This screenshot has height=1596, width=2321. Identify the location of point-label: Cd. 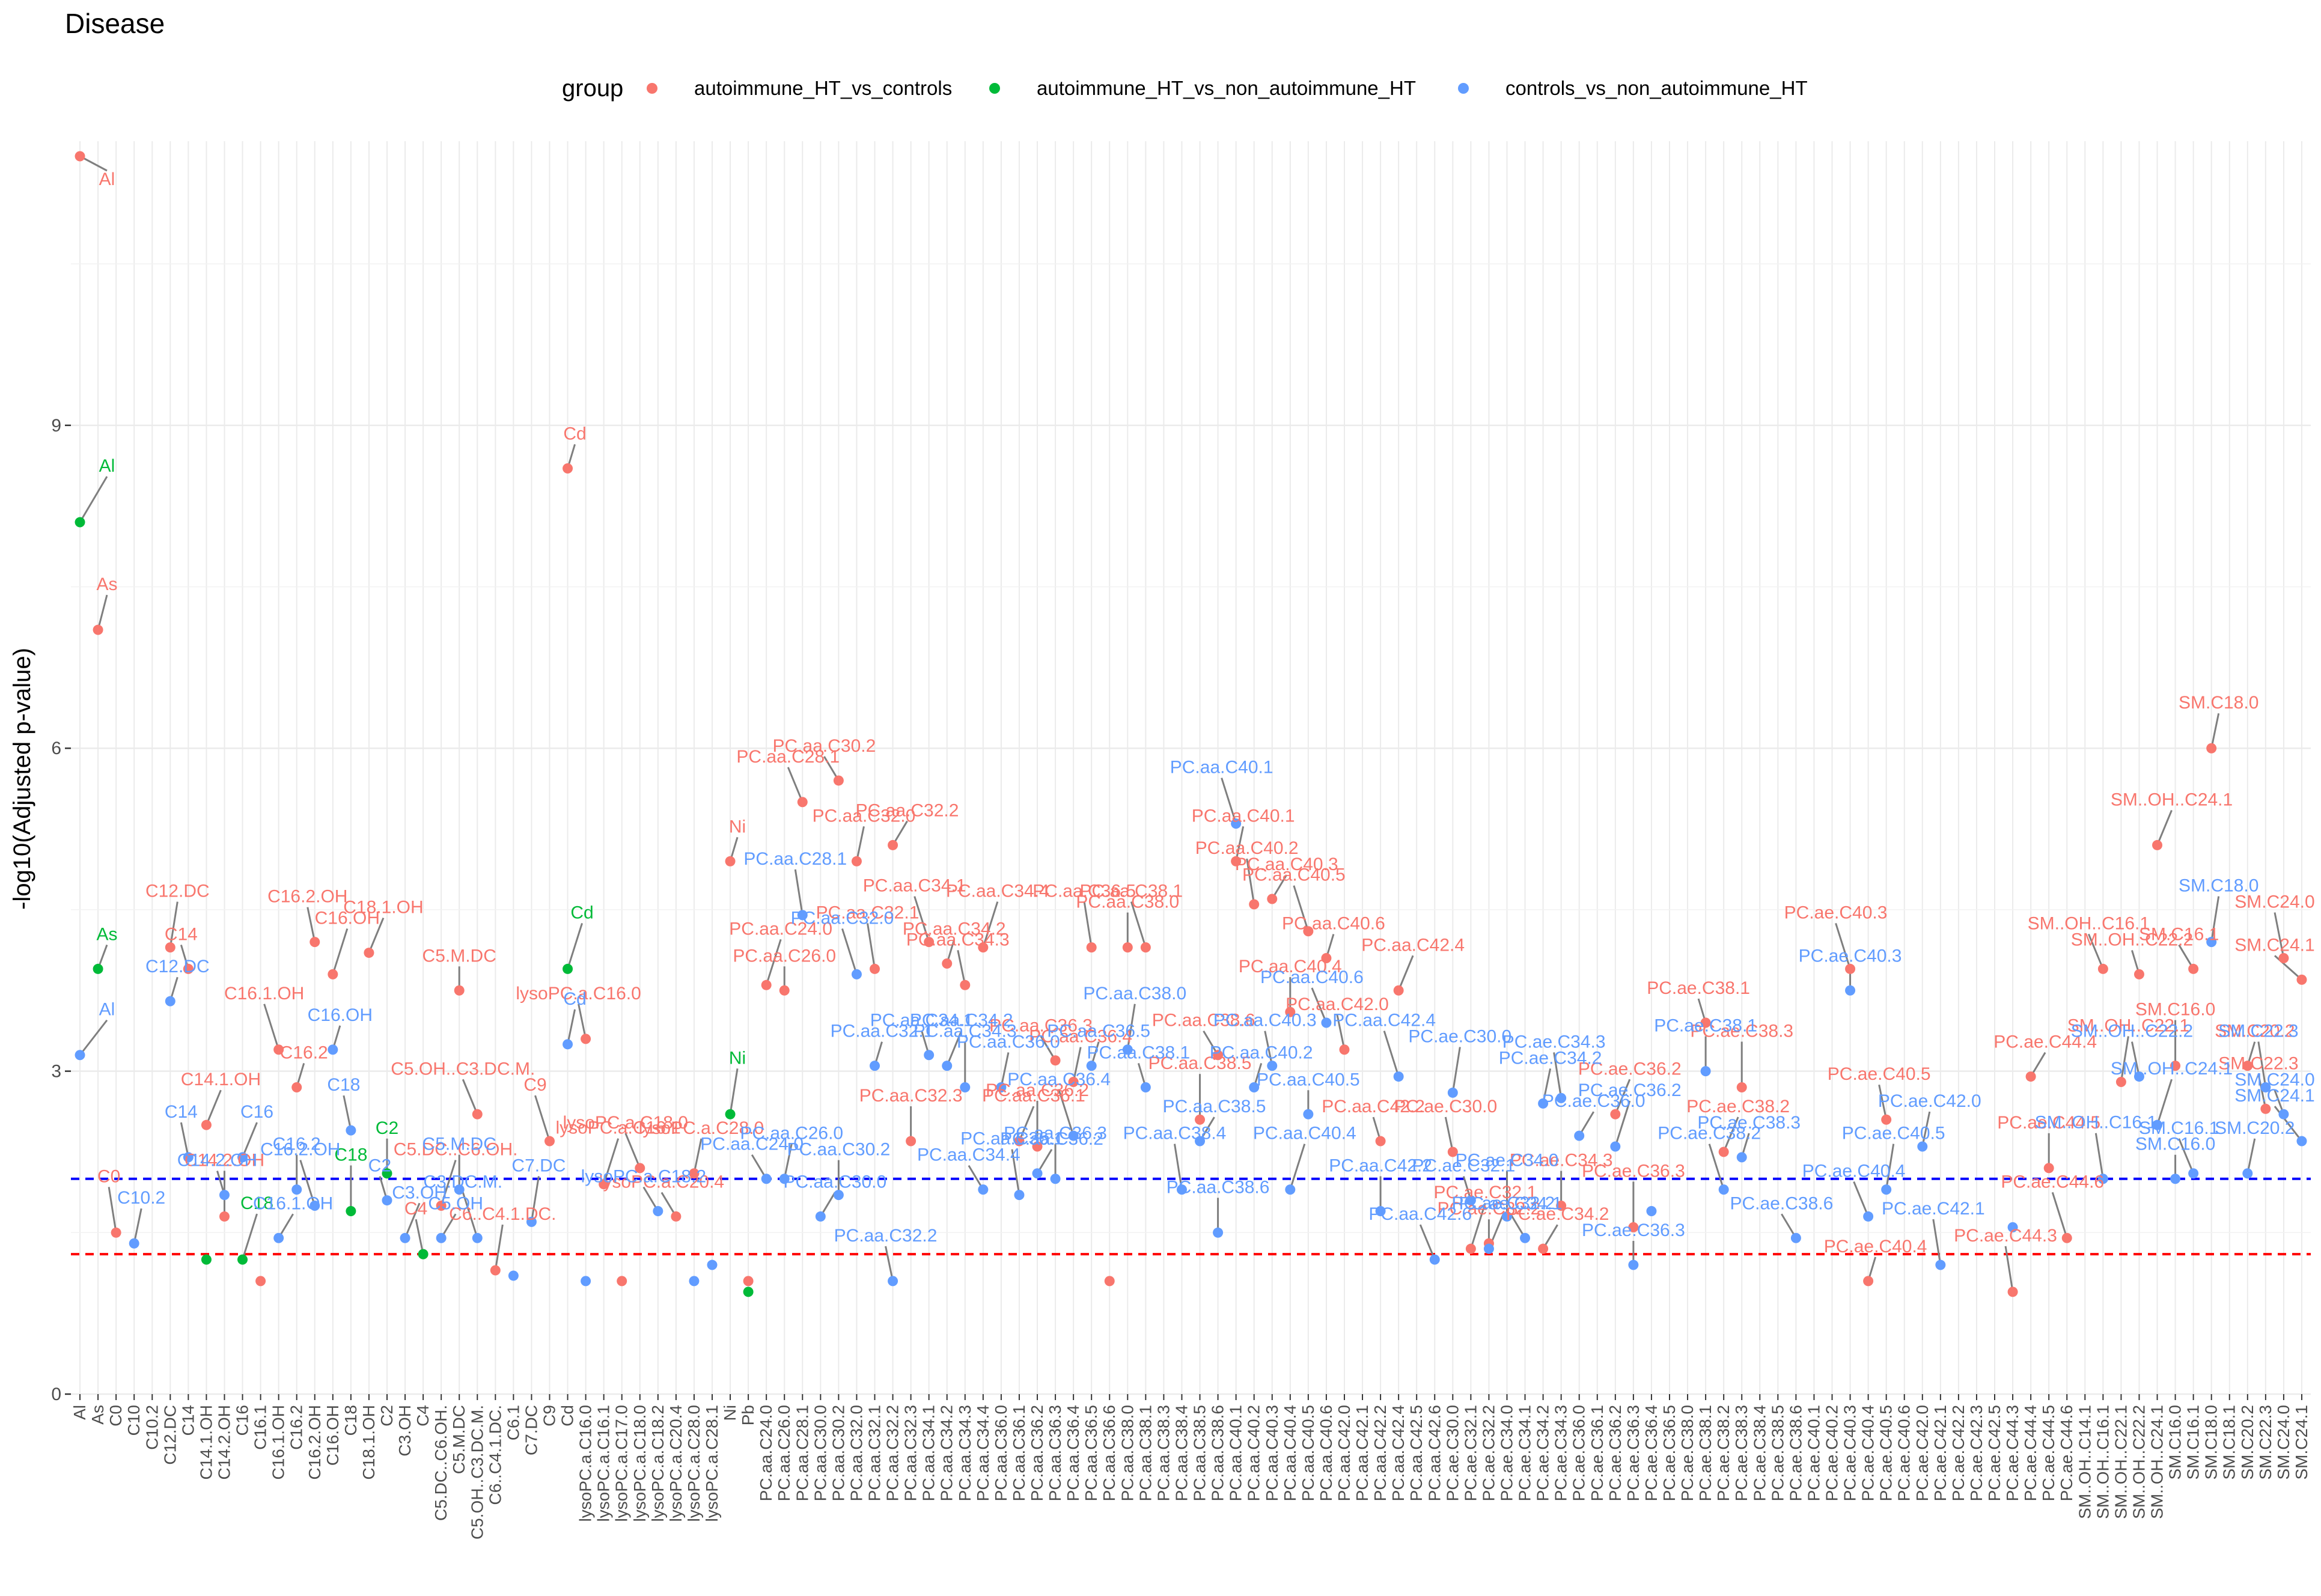
(574, 999).